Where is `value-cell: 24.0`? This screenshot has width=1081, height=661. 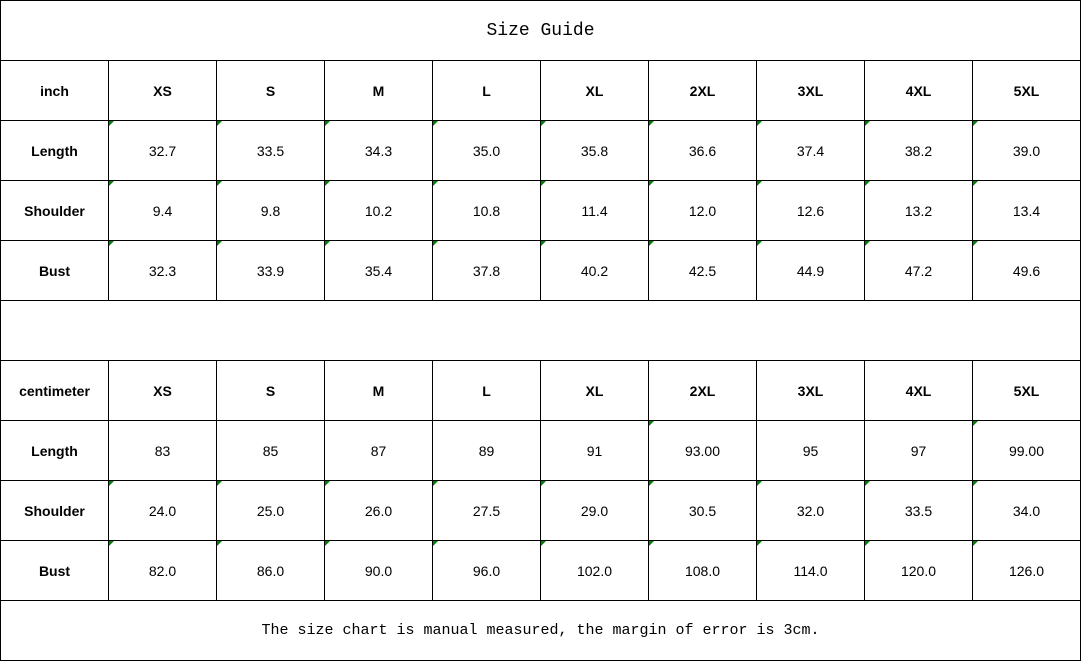 value-cell: 24.0 is located at coordinates (162, 510).